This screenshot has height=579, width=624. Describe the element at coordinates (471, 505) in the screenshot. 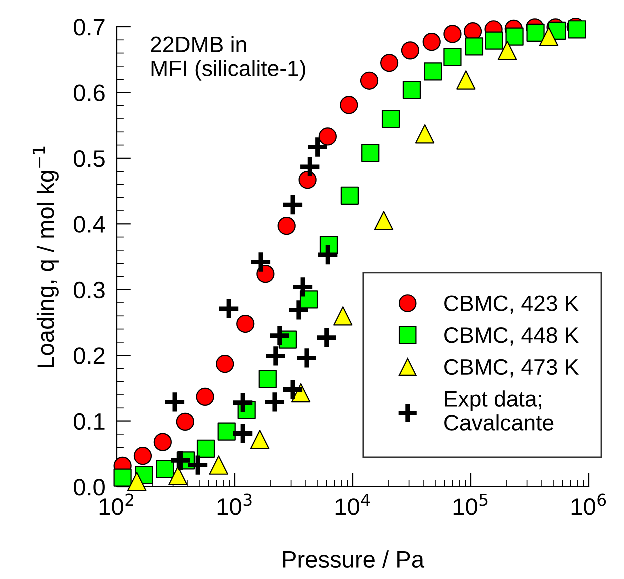

I see `x-tick-label: 10$^{5}$` at that location.